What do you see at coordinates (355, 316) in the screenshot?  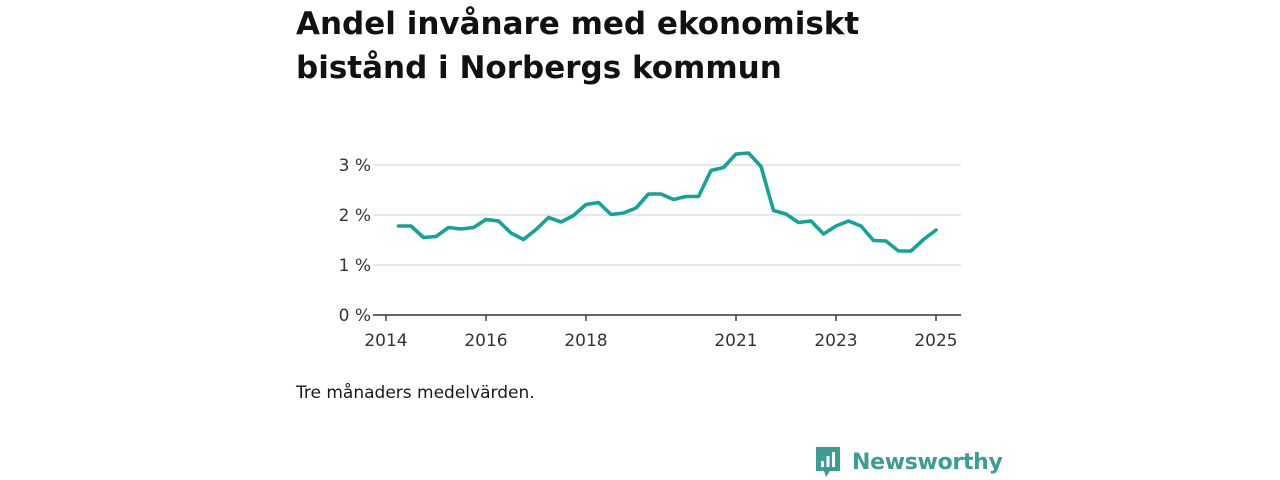 I see `y-tick-label: 0 %` at bounding box center [355, 316].